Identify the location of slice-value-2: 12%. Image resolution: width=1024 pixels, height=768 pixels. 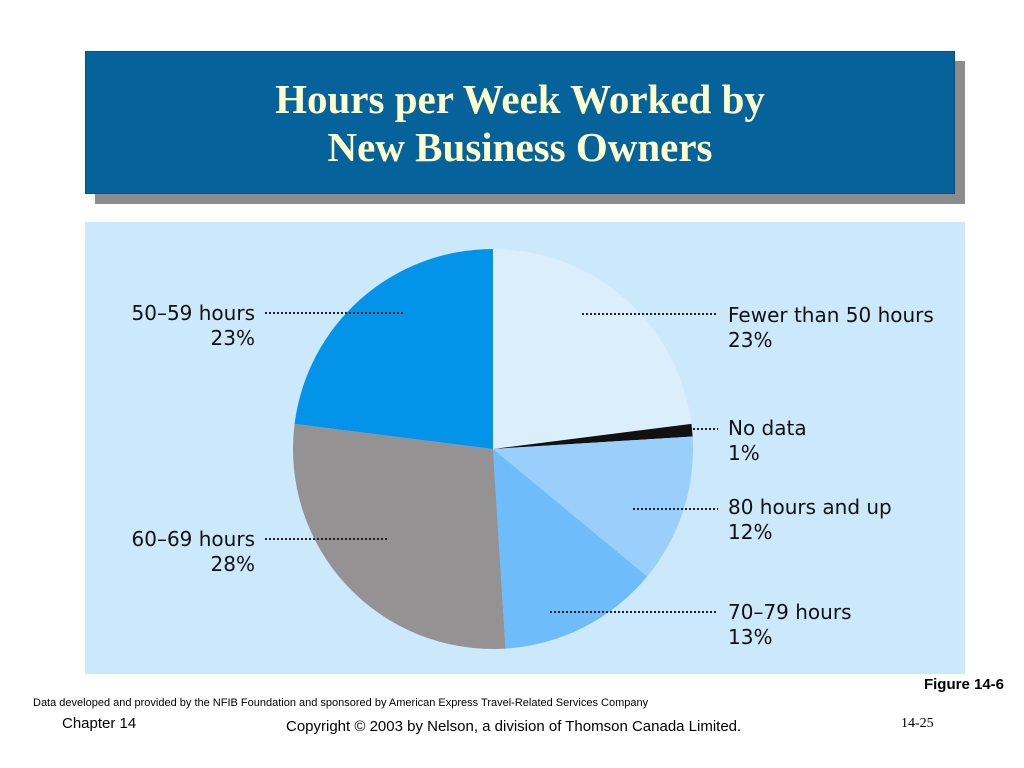
(750, 532).